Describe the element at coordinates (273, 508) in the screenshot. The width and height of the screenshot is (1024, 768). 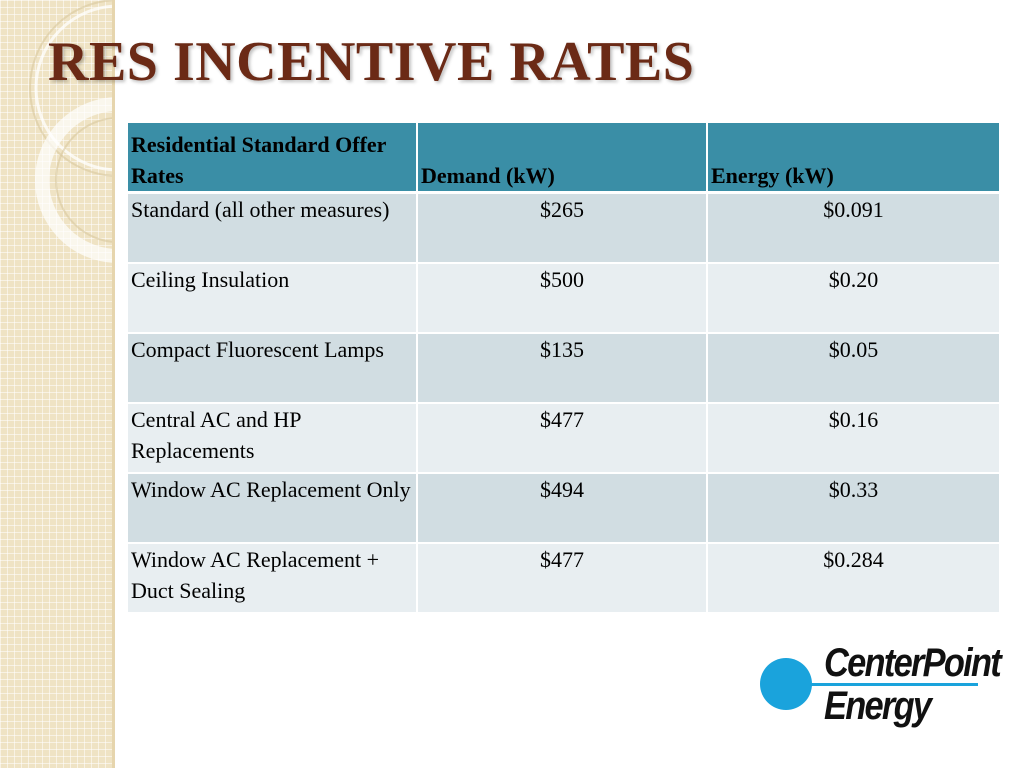
I see `measure-cell: Window AC Replacement Only` at that location.